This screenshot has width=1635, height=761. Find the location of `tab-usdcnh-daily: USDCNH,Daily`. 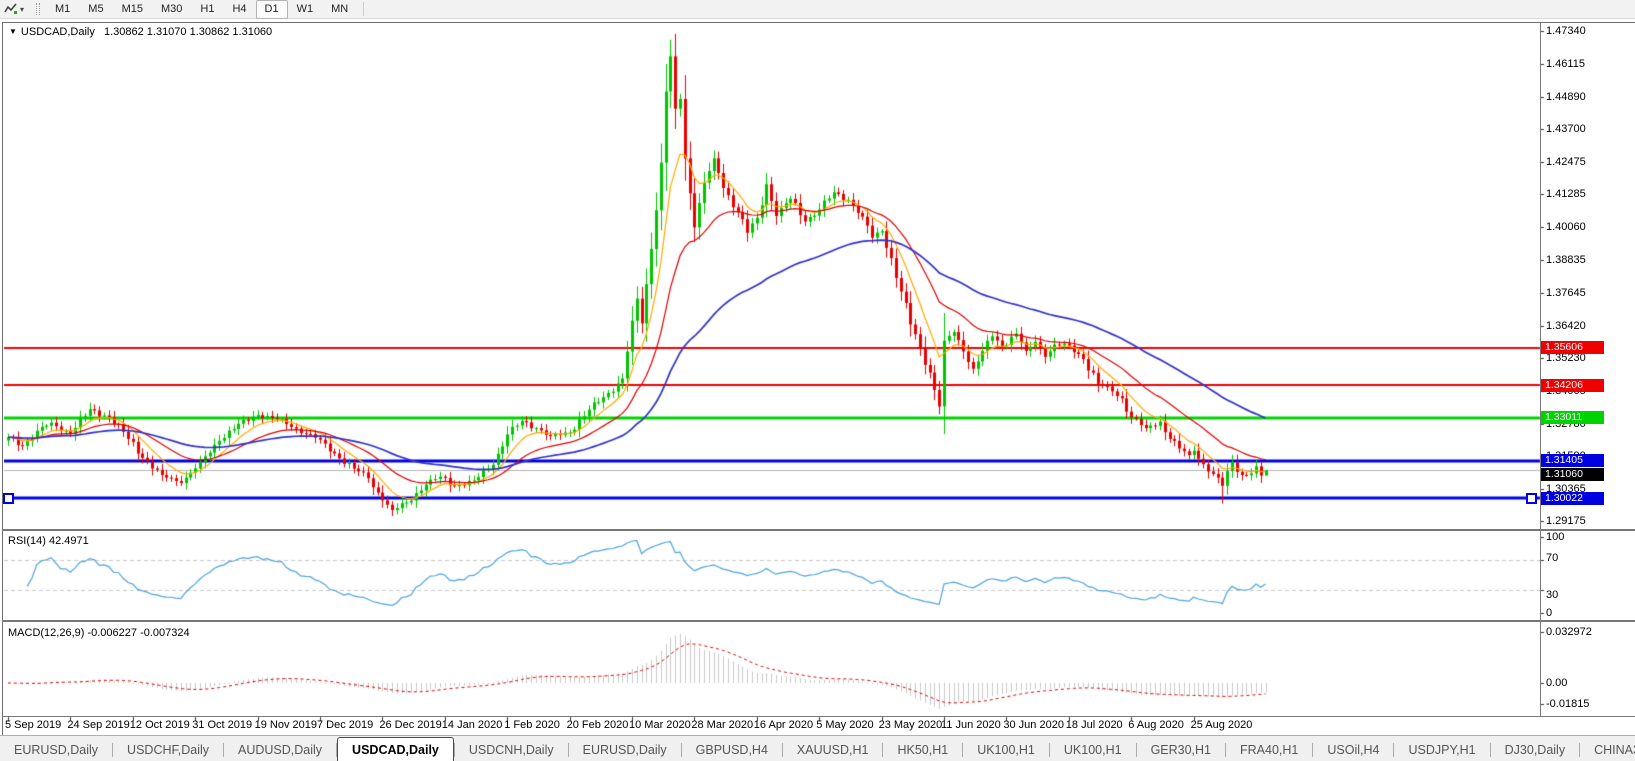

tab-usdcnh-daily: USDCNH,Daily is located at coordinates (511, 750).